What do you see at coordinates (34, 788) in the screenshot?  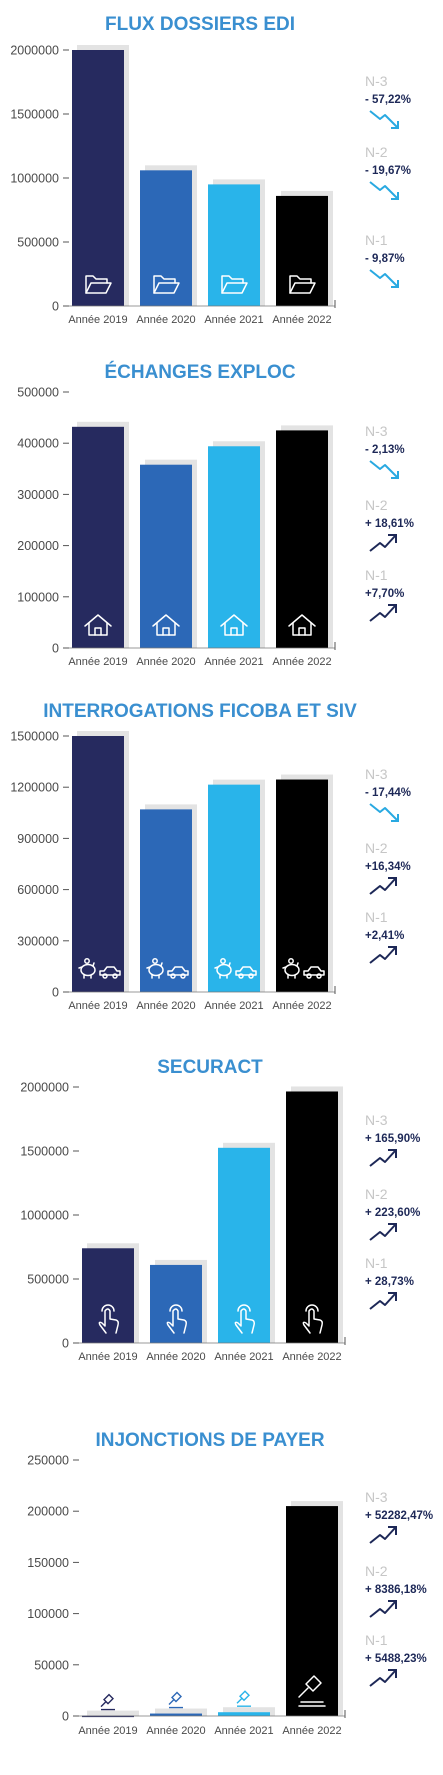 I see `y-tick-label: 1200000` at bounding box center [34, 788].